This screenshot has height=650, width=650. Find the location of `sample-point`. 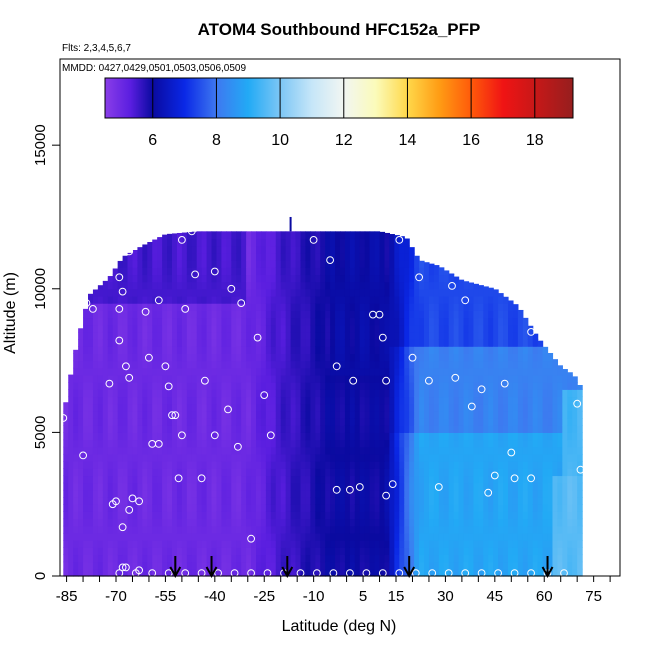

sample-point is located at coordinates (241, 303).